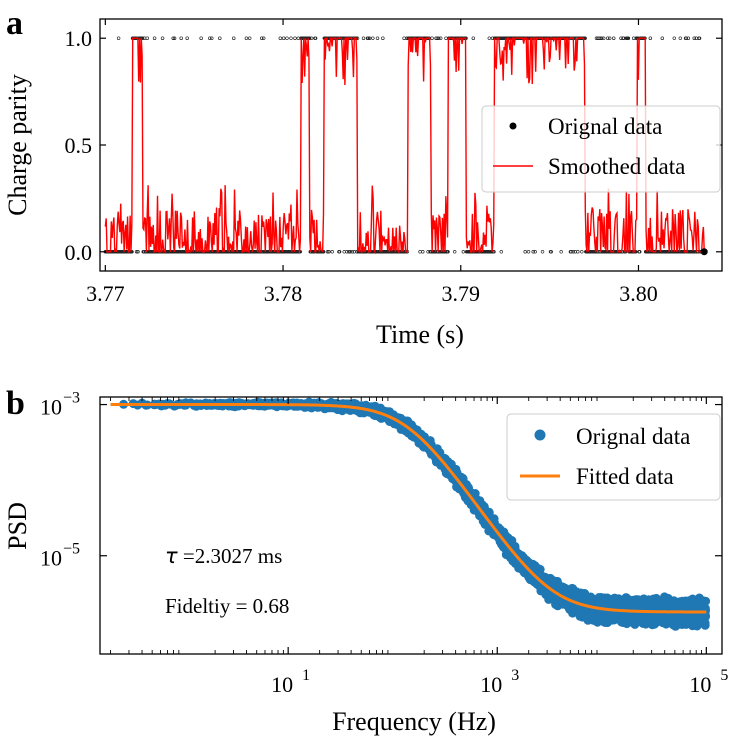 Image resolution: width=744 pixels, height=744 pixels. I want to click on panel-a-ylabel: Charge parity, so click(17, 145).